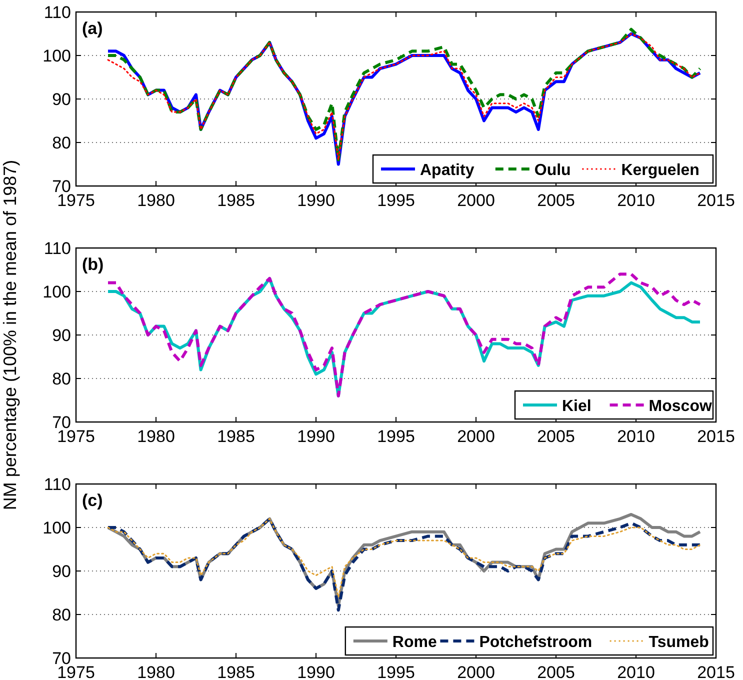 The width and height of the screenshot is (743, 680). What do you see at coordinates (680, 406) in the screenshot?
I see `legend-label: Moscow` at bounding box center [680, 406].